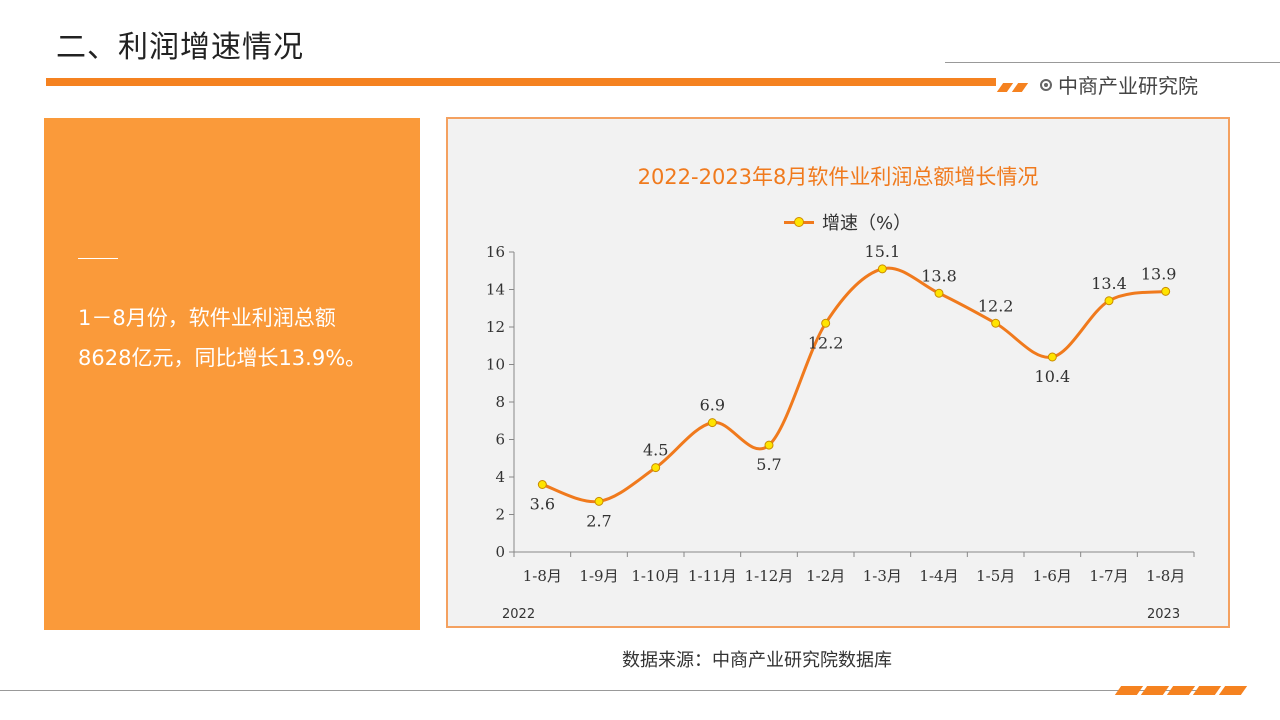 Image resolution: width=1280 pixels, height=720 pixels. What do you see at coordinates (500, 477) in the screenshot?
I see `y-tick-label: 4` at bounding box center [500, 477].